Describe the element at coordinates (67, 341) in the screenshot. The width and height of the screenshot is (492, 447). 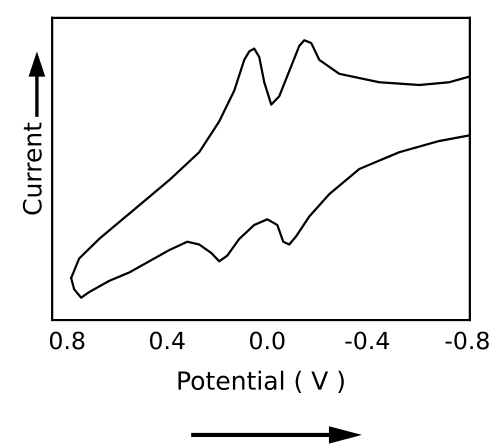
I see `x-tick-label: 0.8` at that location.